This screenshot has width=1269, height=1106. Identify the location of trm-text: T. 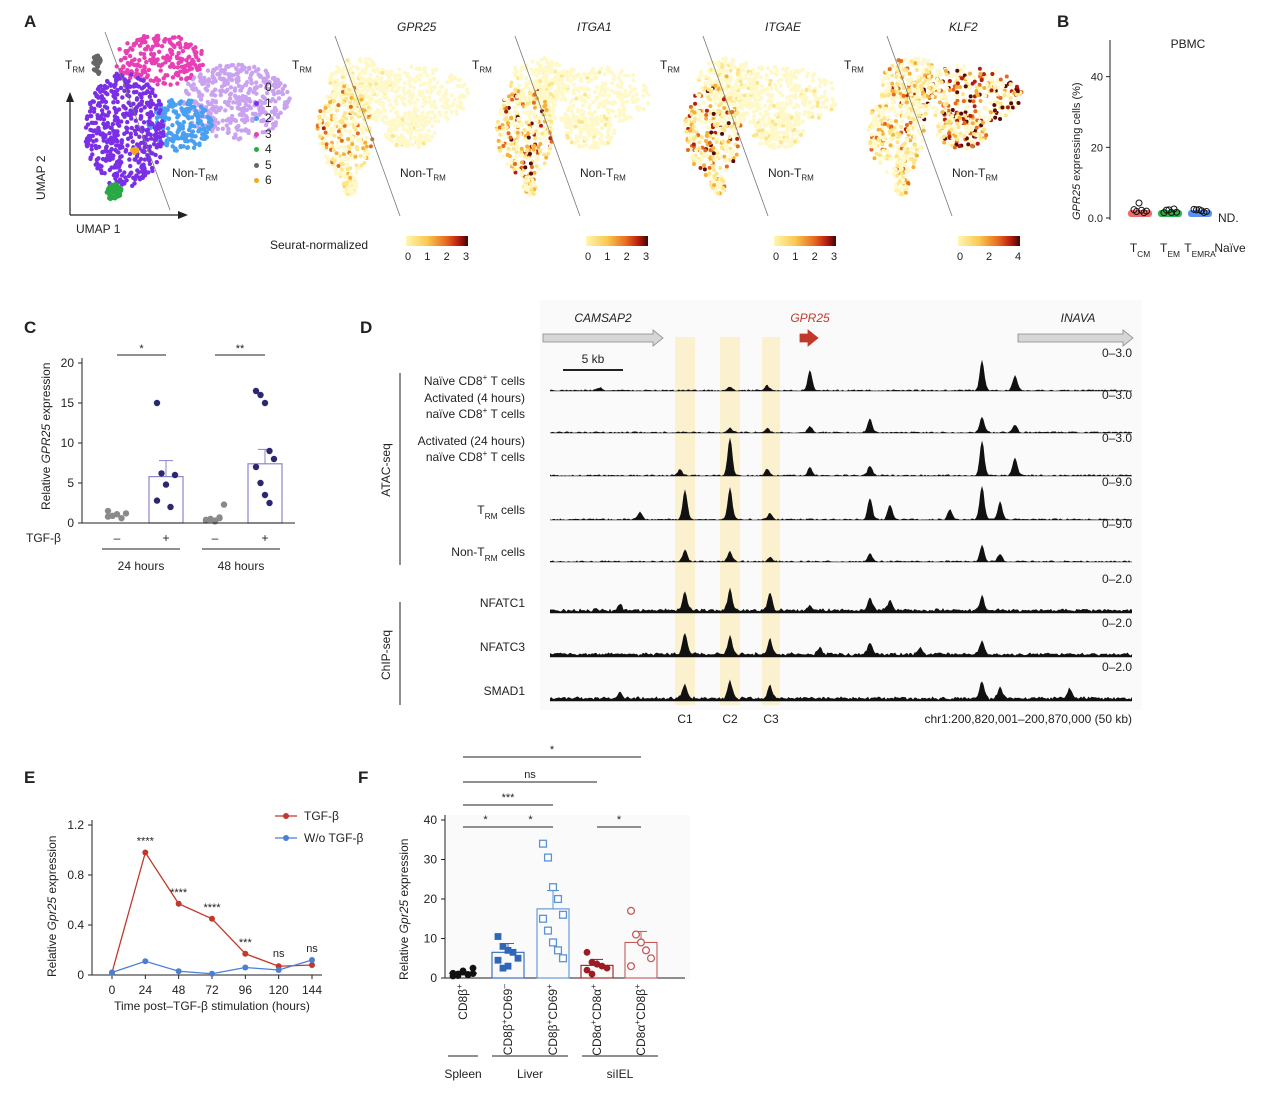
(664, 65).